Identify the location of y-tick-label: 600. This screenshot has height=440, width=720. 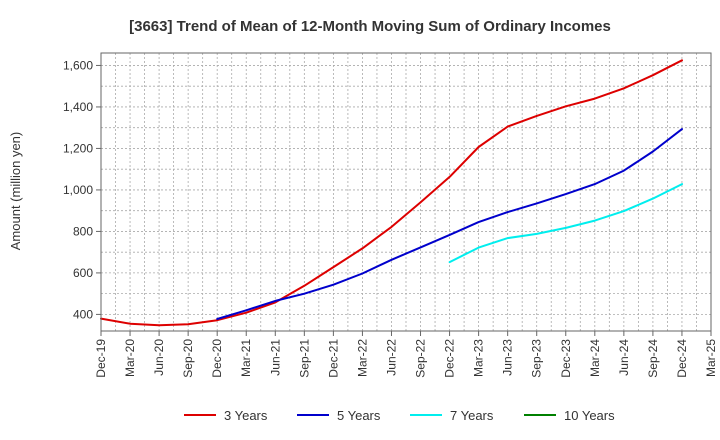
(83, 273).